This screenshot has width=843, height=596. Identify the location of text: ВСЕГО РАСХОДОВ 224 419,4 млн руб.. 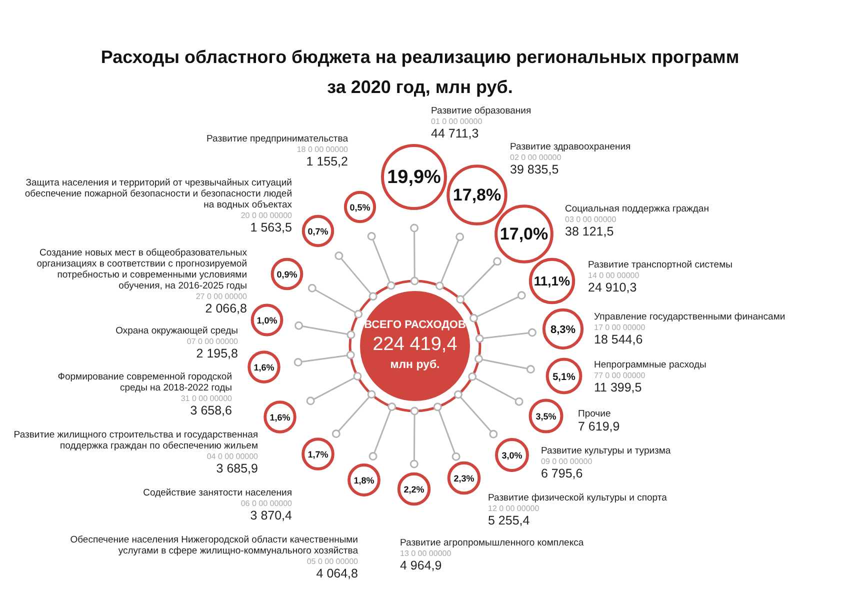
(415, 345).